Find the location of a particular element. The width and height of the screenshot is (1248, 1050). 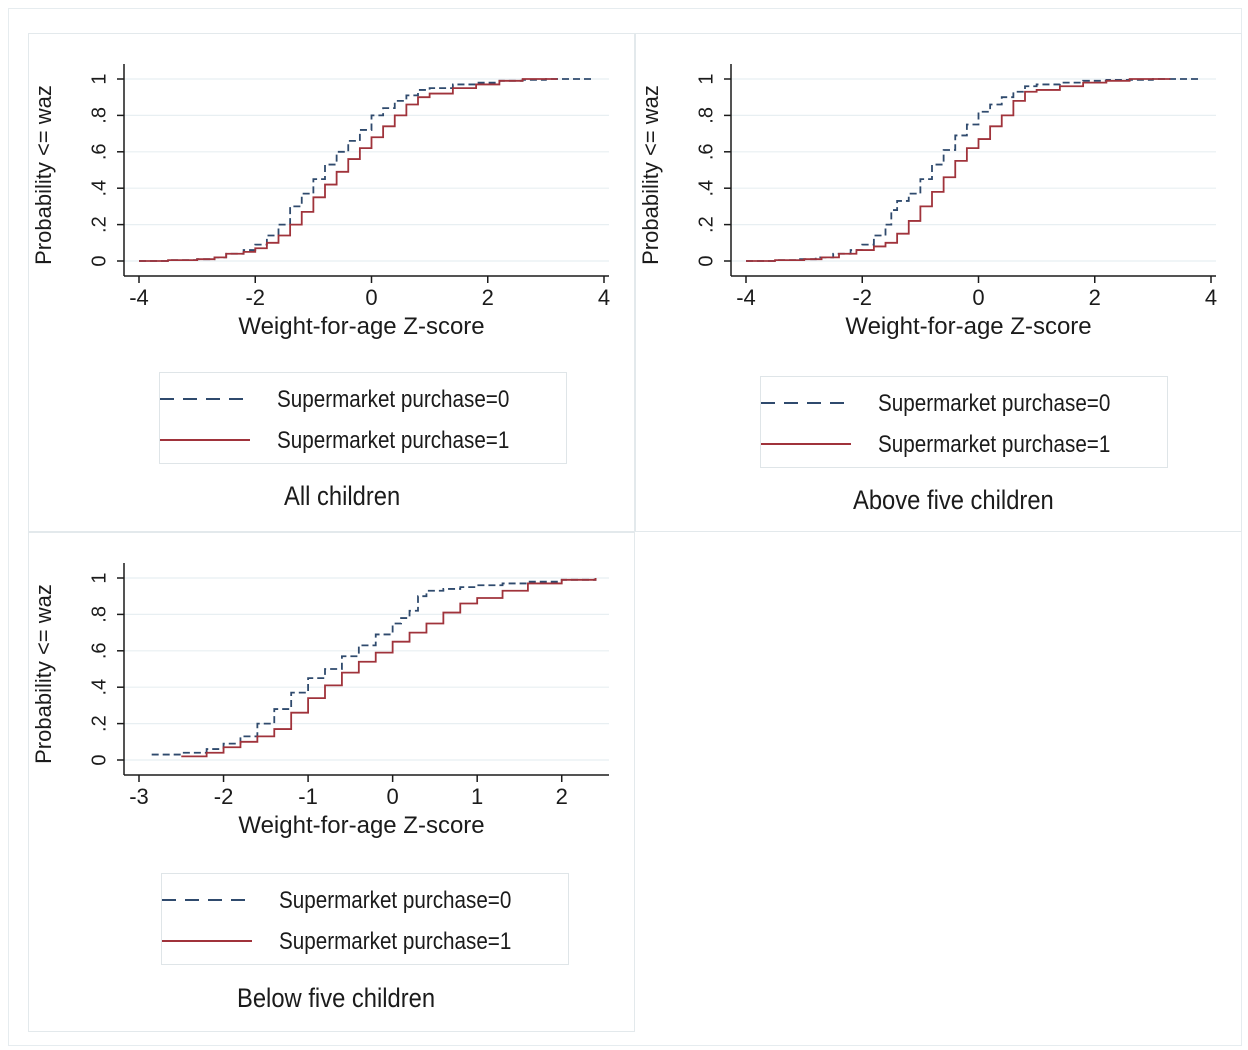

x-tick-label: -3 is located at coordinates (139, 796).